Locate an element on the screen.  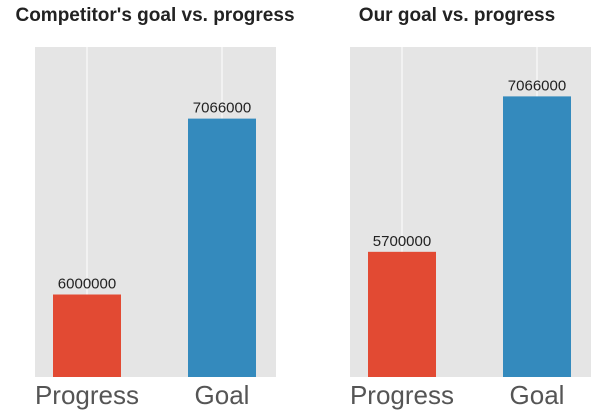
data-label-progress: 6000000 is located at coordinates (87, 284).